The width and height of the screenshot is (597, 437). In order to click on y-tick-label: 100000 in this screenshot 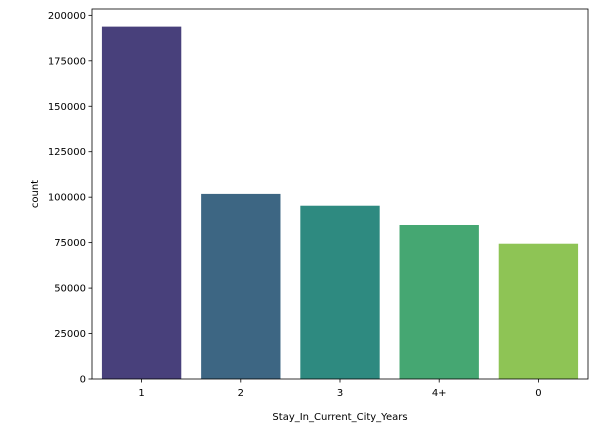, I will do `click(67, 198)`.